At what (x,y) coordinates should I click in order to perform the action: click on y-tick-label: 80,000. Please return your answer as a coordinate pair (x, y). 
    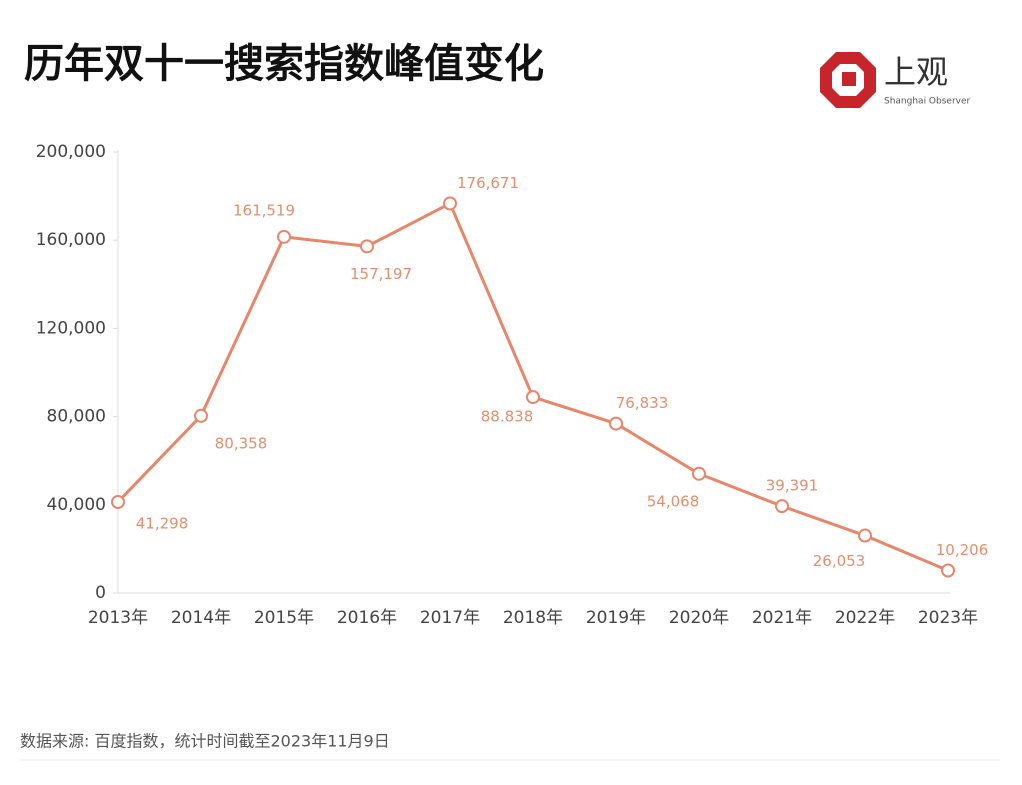
    Looking at the image, I should click on (76, 417).